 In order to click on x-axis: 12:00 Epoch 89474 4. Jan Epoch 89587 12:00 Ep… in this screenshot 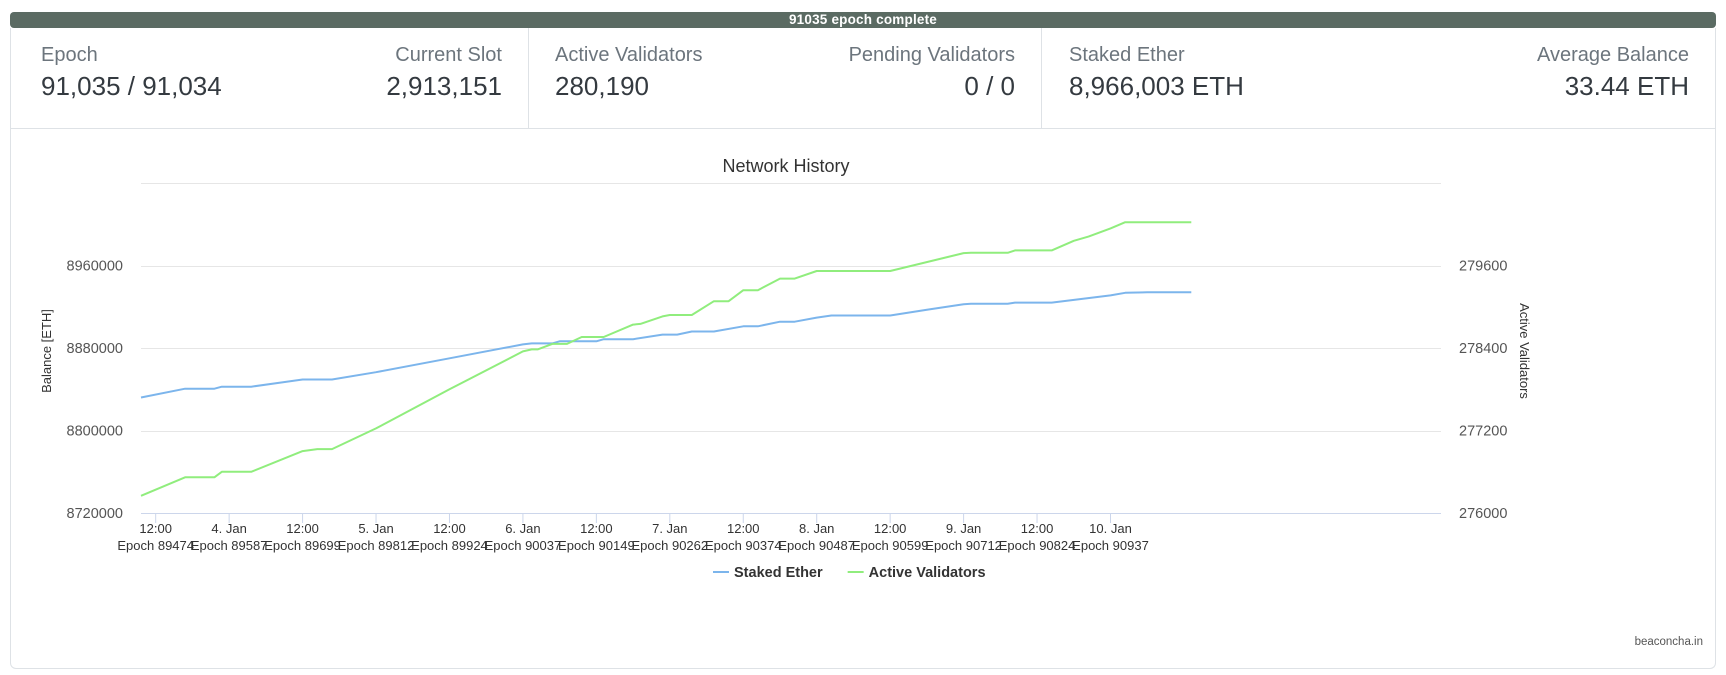, I will do `click(633, 533)`.